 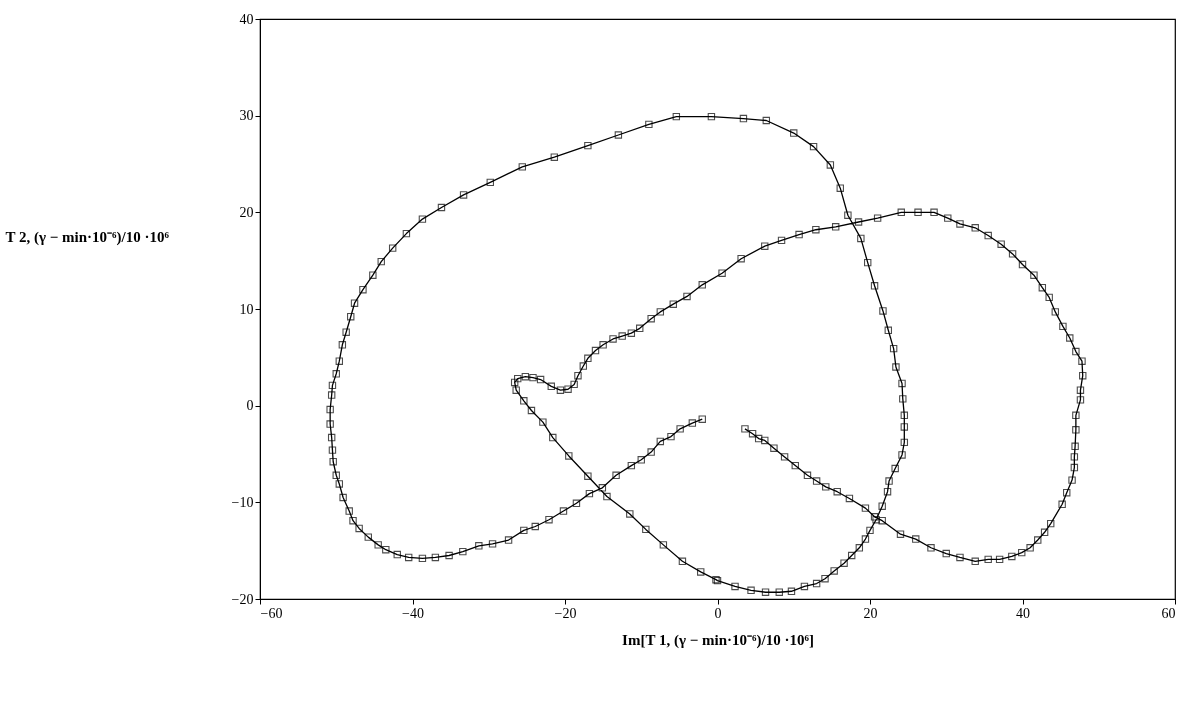 What do you see at coordinates (413, 613) in the screenshot?
I see `x-tick-label: −40` at bounding box center [413, 613].